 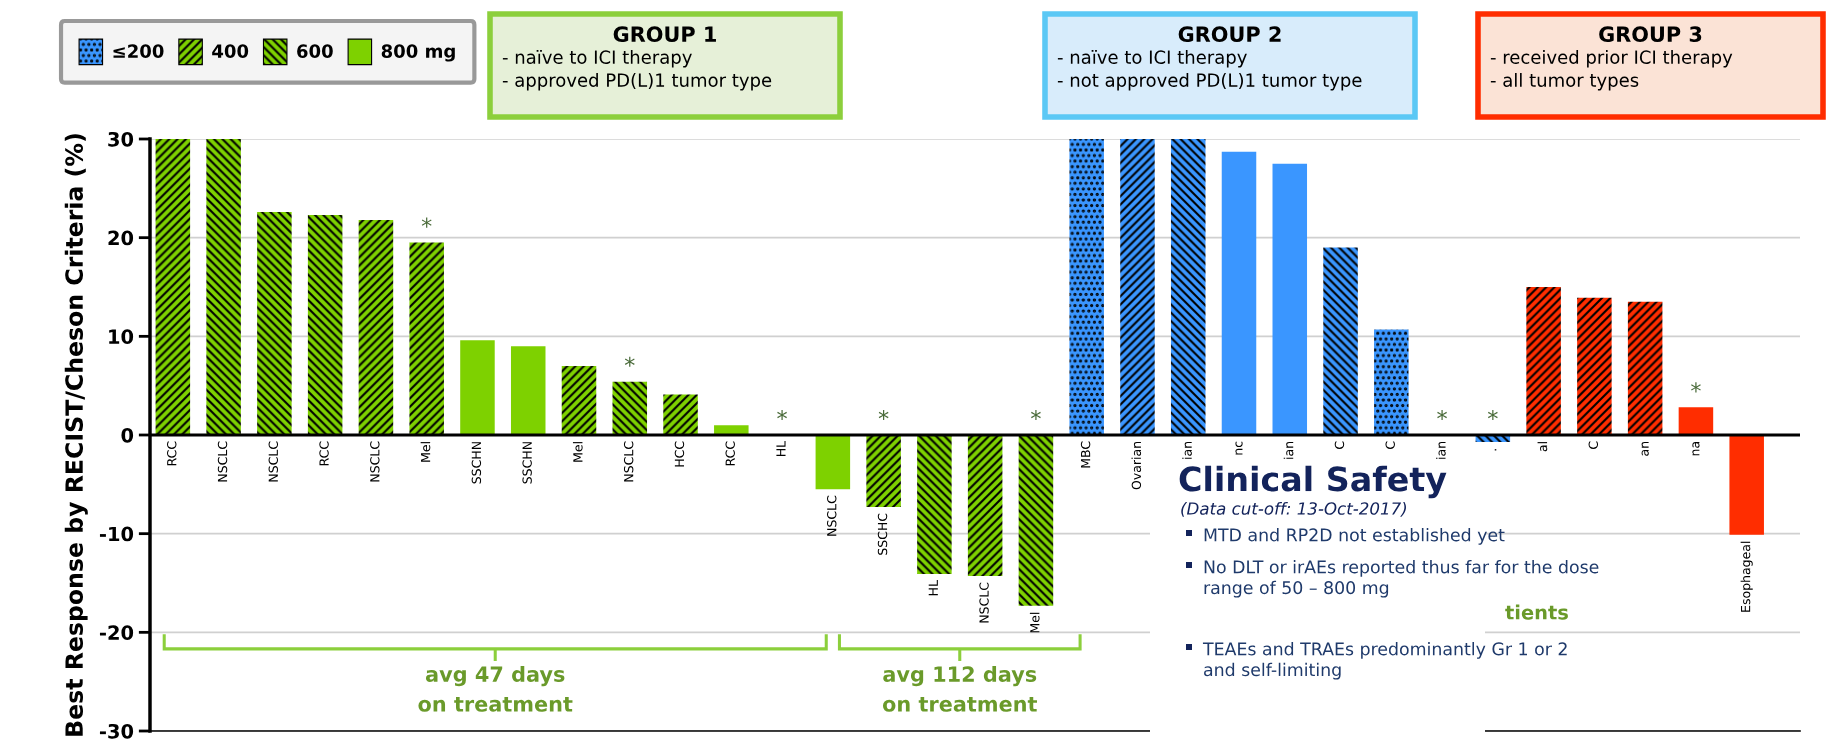 I want to click on text: - naïve to ICI therapy - not approved PD(L)1 tumor type, so click(x=1209, y=70).